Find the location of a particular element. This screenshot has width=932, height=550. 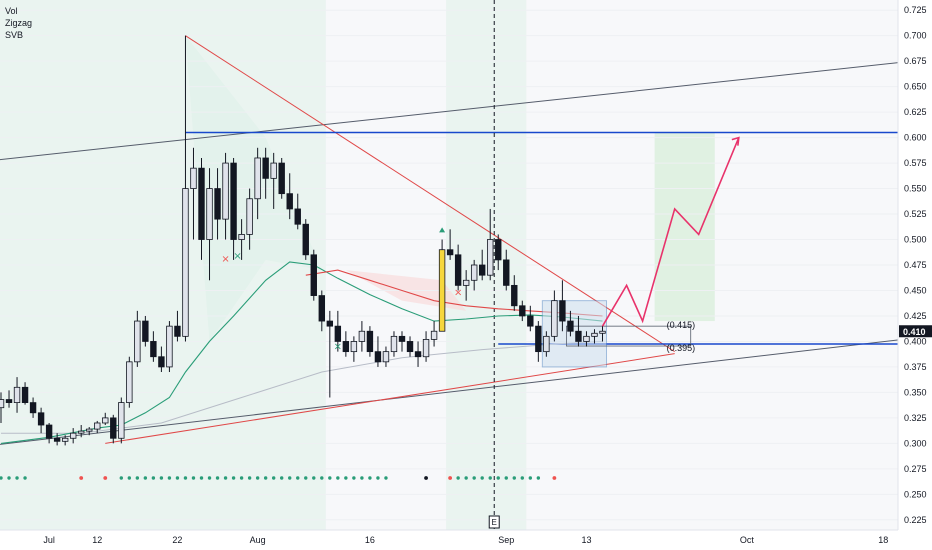

signal-dot-red is located at coordinates (554, 478).